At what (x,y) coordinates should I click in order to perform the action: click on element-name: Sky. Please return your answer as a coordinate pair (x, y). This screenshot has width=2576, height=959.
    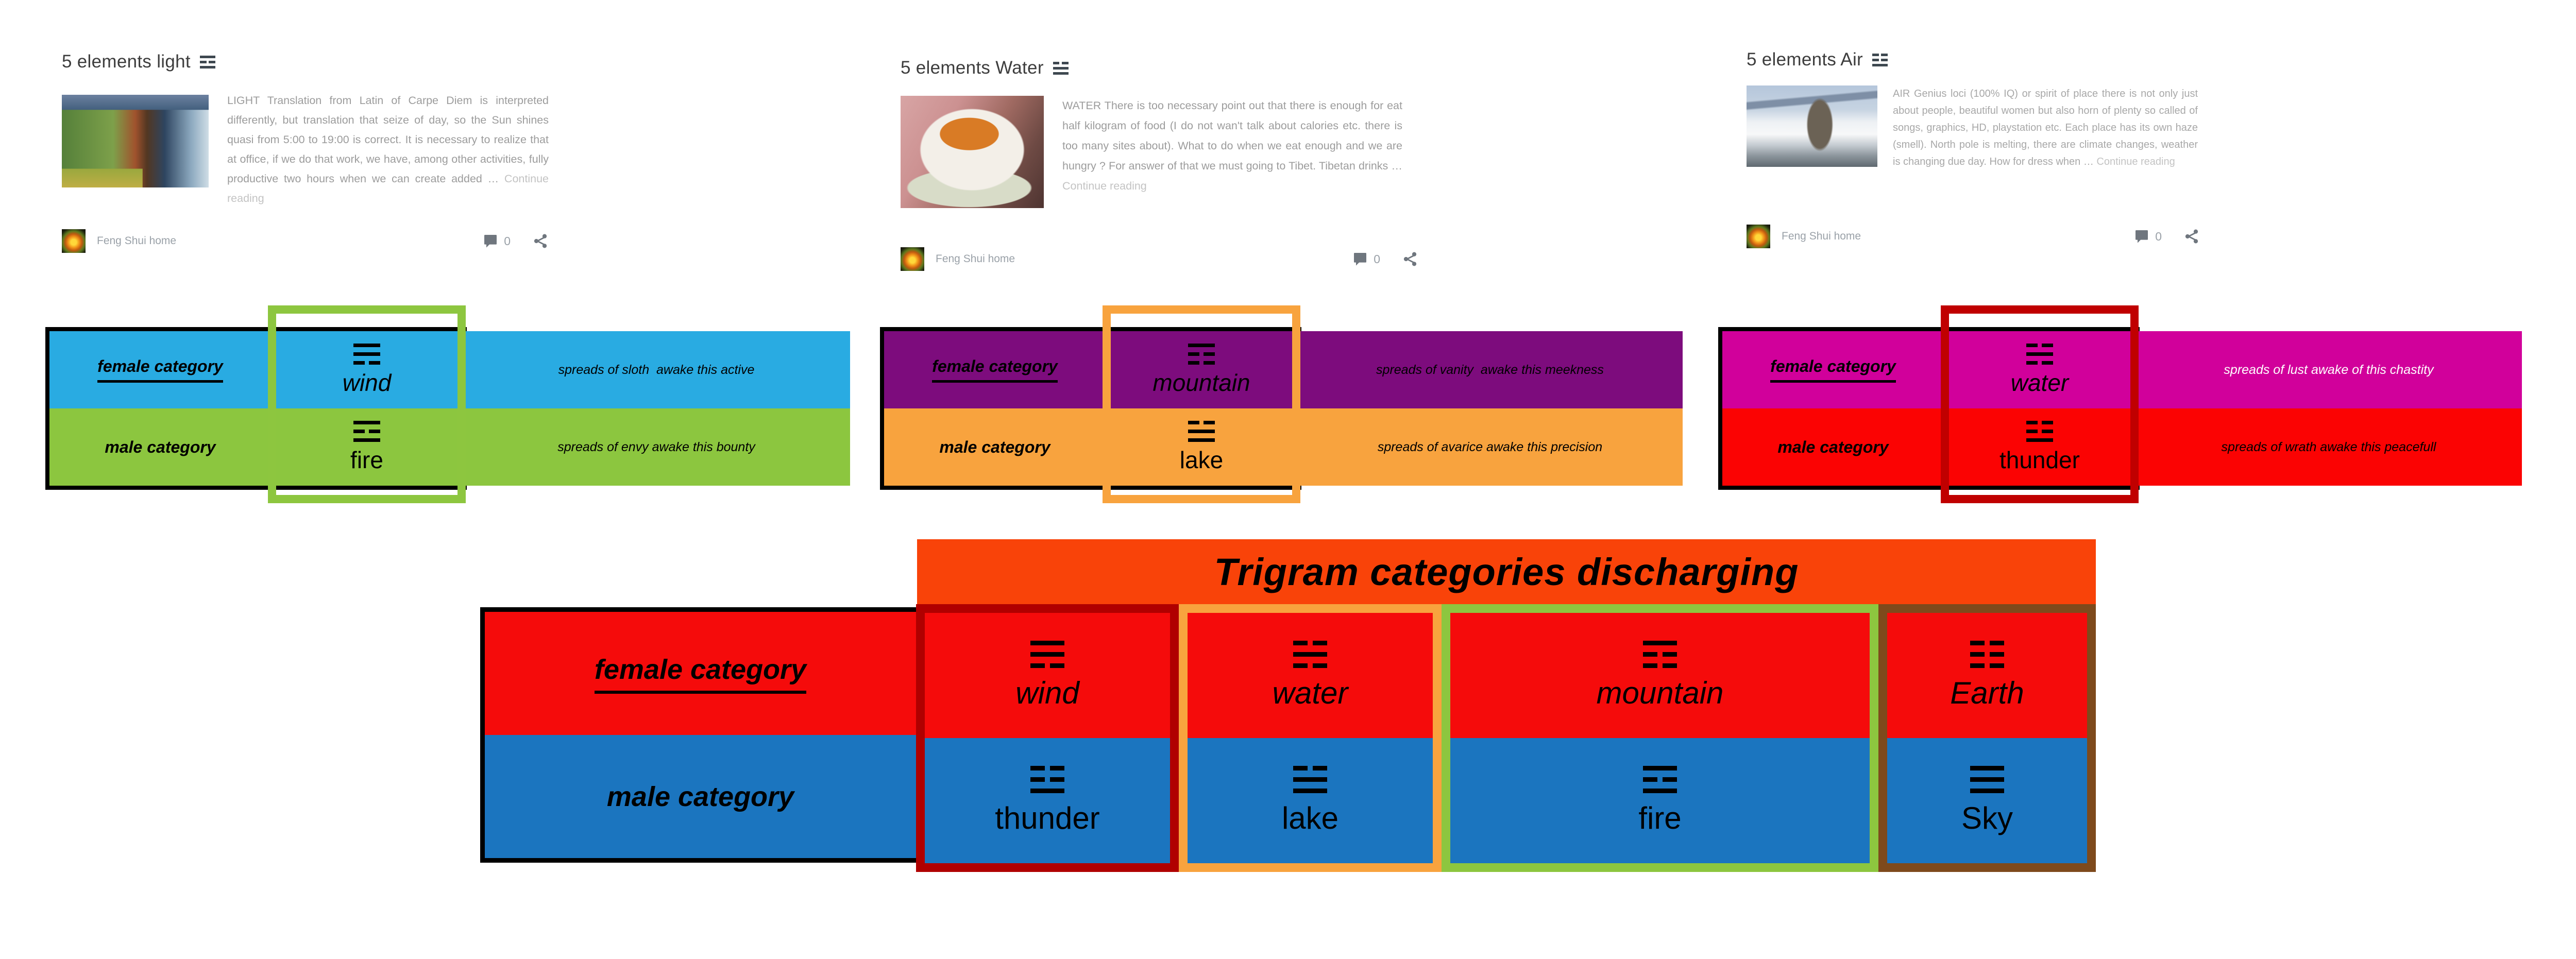
    Looking at the image, I should click on (1987, 817).